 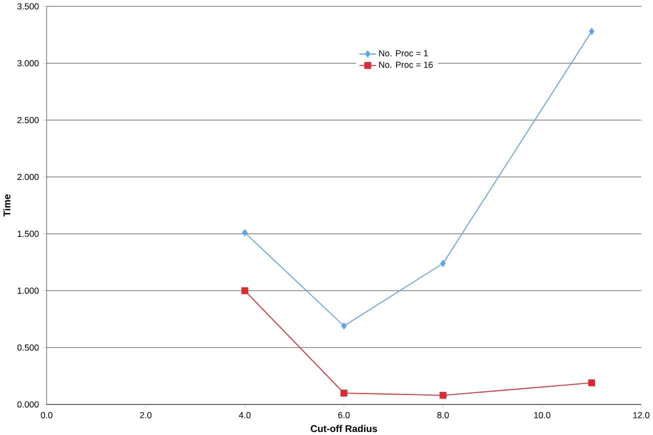 I want to click on y-tick-label: 2.500, so click(x=28, y=120).